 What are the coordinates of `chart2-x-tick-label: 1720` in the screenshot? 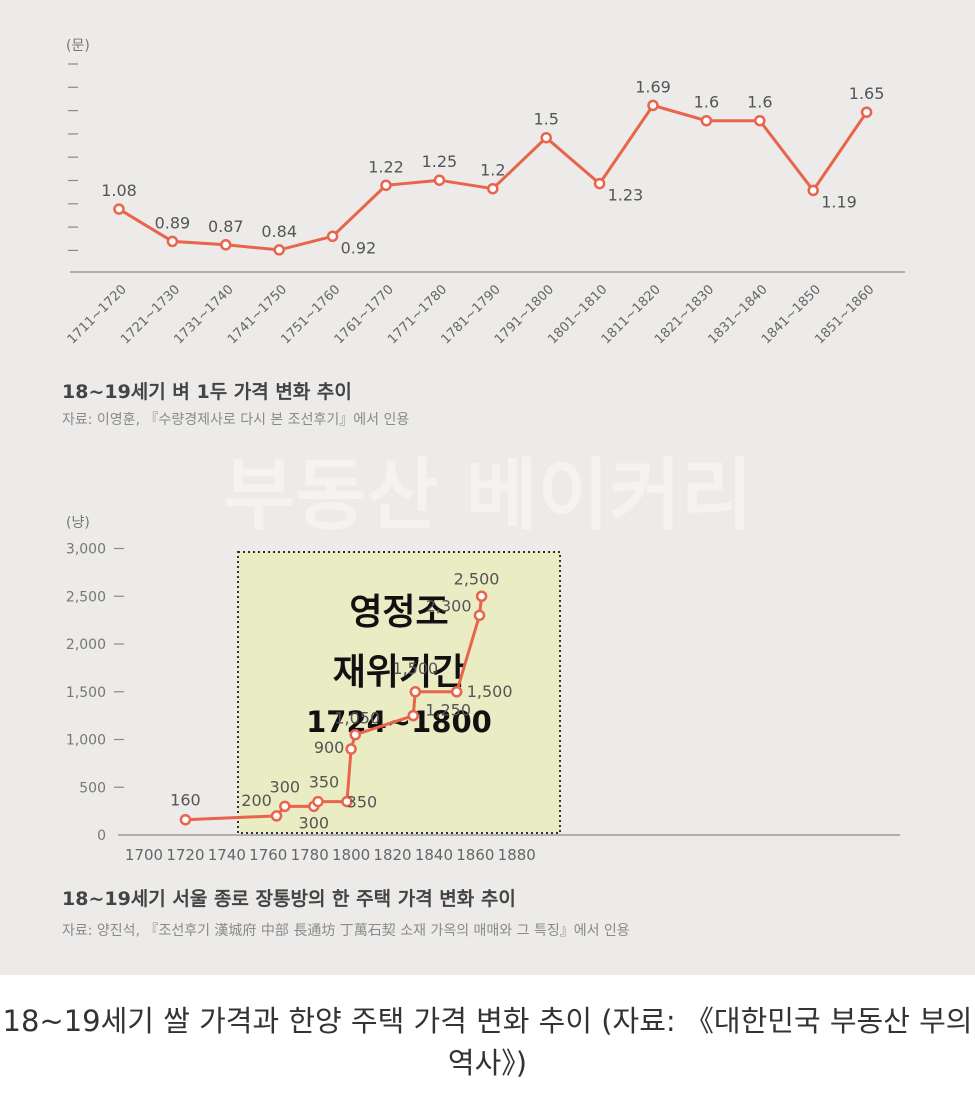 It's located at (185, 855).